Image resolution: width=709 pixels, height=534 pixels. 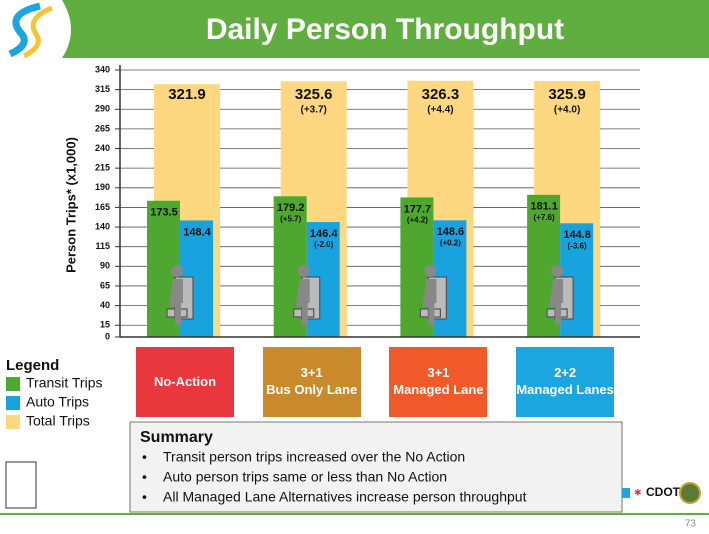 I want to click on change-label: (-3.6), so click(x=577, y=245).